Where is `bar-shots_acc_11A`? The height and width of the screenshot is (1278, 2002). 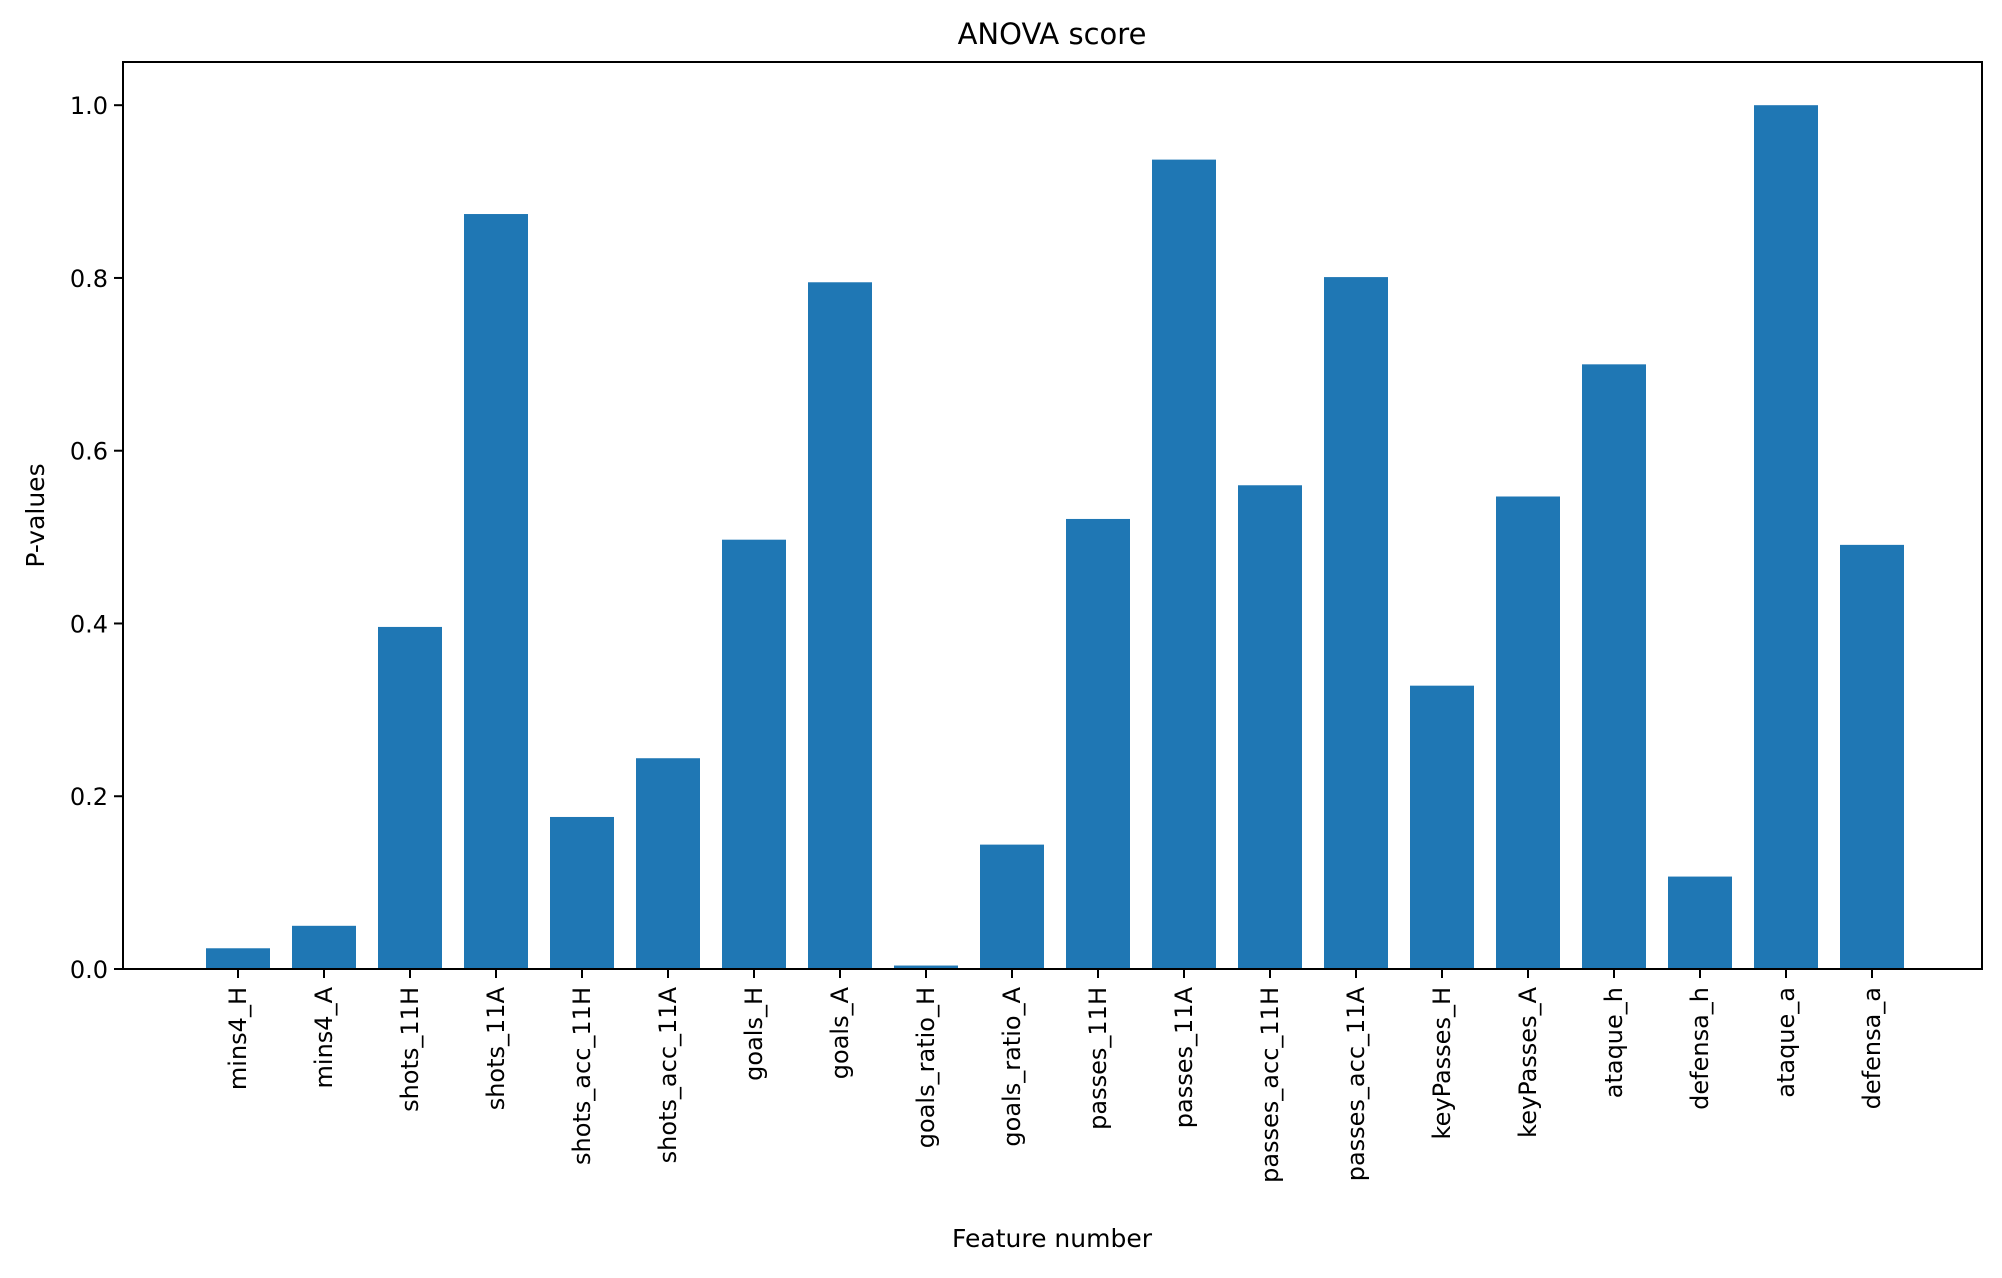 bar-shots_acc_11A is located at coordinates (668, 863).